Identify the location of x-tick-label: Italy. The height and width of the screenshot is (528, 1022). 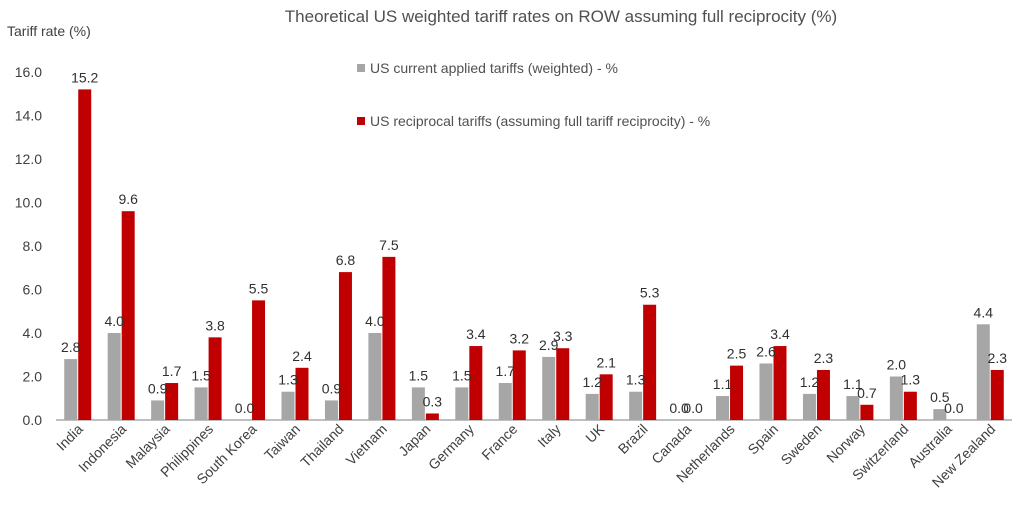
(548, 435).